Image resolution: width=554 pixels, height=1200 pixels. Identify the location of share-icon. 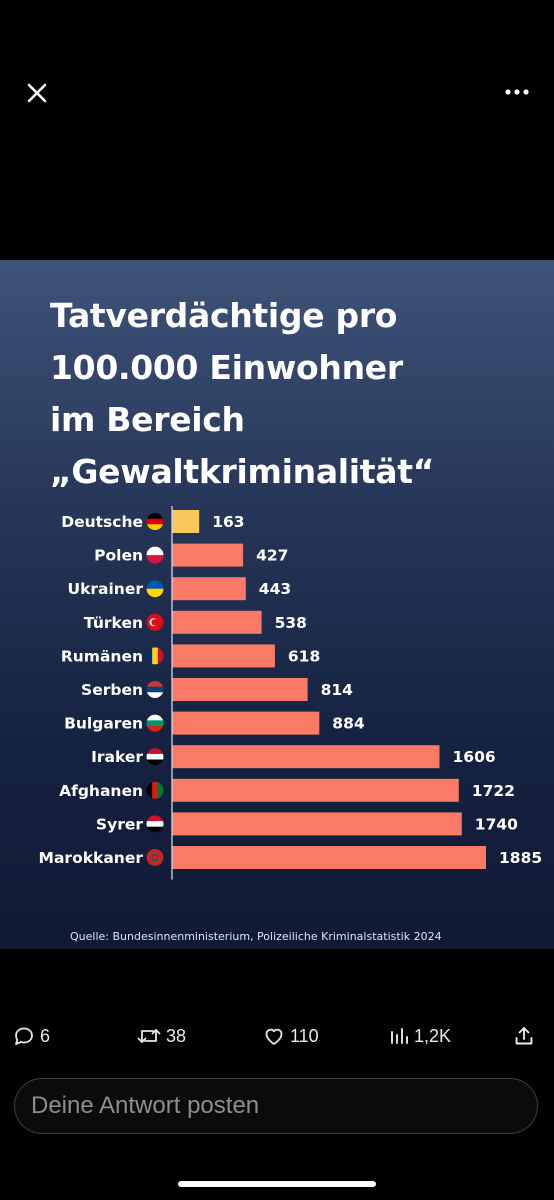
(524, 1036).